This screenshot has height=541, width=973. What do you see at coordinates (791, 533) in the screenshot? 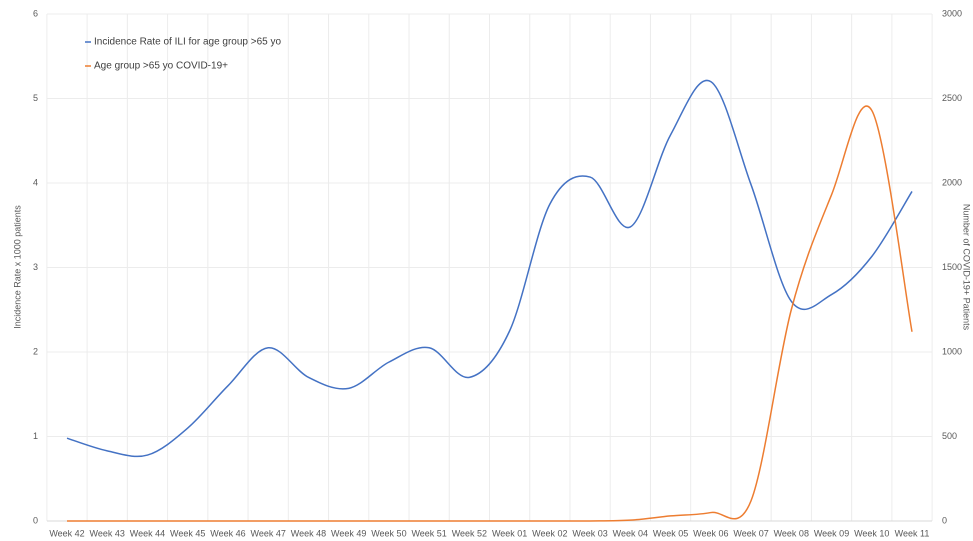
I see `x-tick-label: Week 08` at bounding box center [791, 533].